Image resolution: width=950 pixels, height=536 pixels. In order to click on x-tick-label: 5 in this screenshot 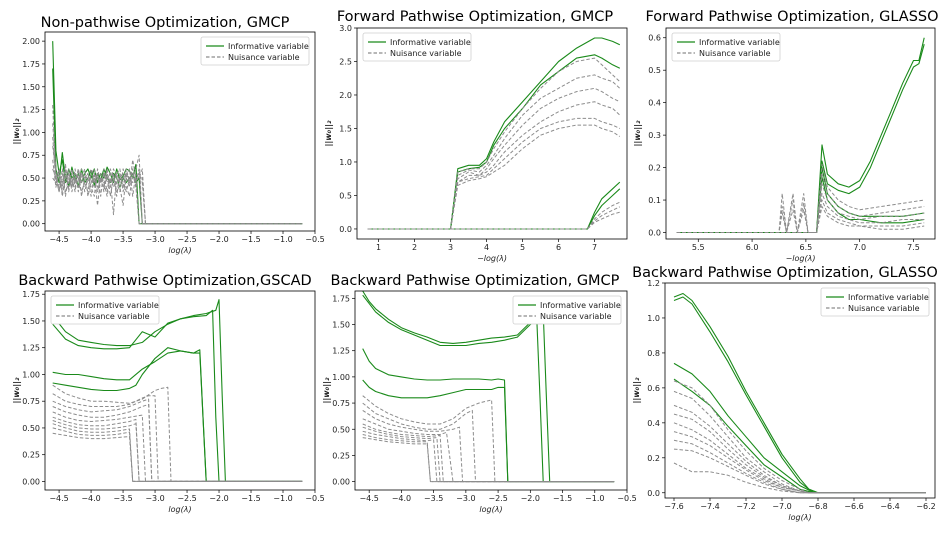, I will do `click(522, 247)`.